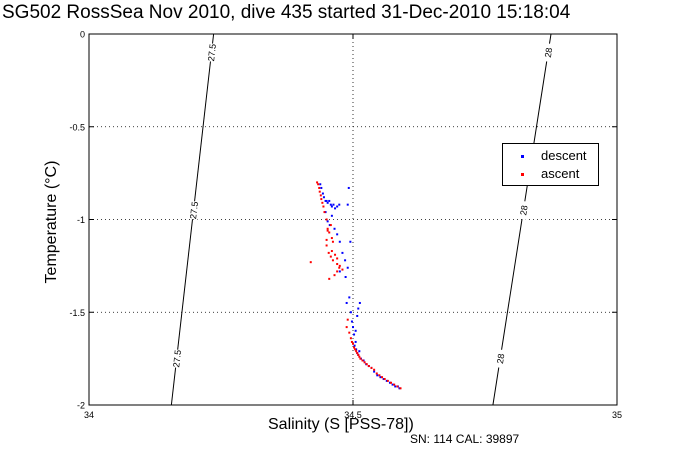 This screenshot has height=454, width=681. Describe the element at coordinates (564, 155) in the screenshot. I see `legend-label-descent: descent` at that location.